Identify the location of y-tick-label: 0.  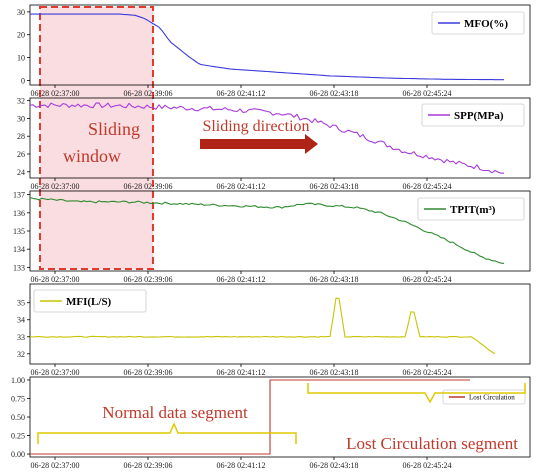
(23, 80).